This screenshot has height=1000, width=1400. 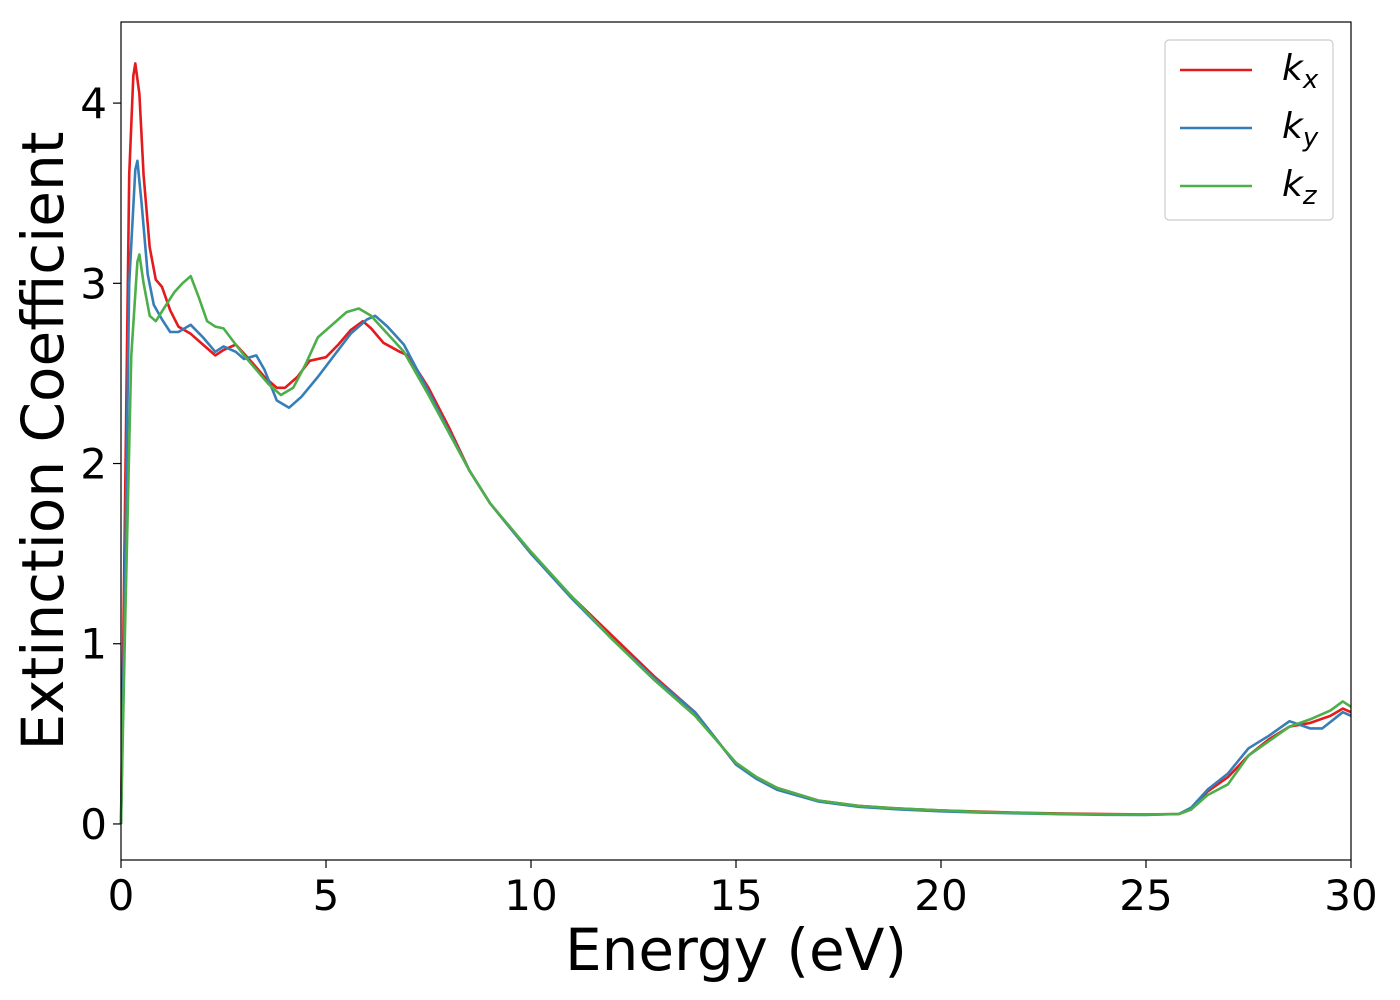 I want to click on x-axis-ticks: 0 5 10 15 20 25 30, so click(x=743, y=890).